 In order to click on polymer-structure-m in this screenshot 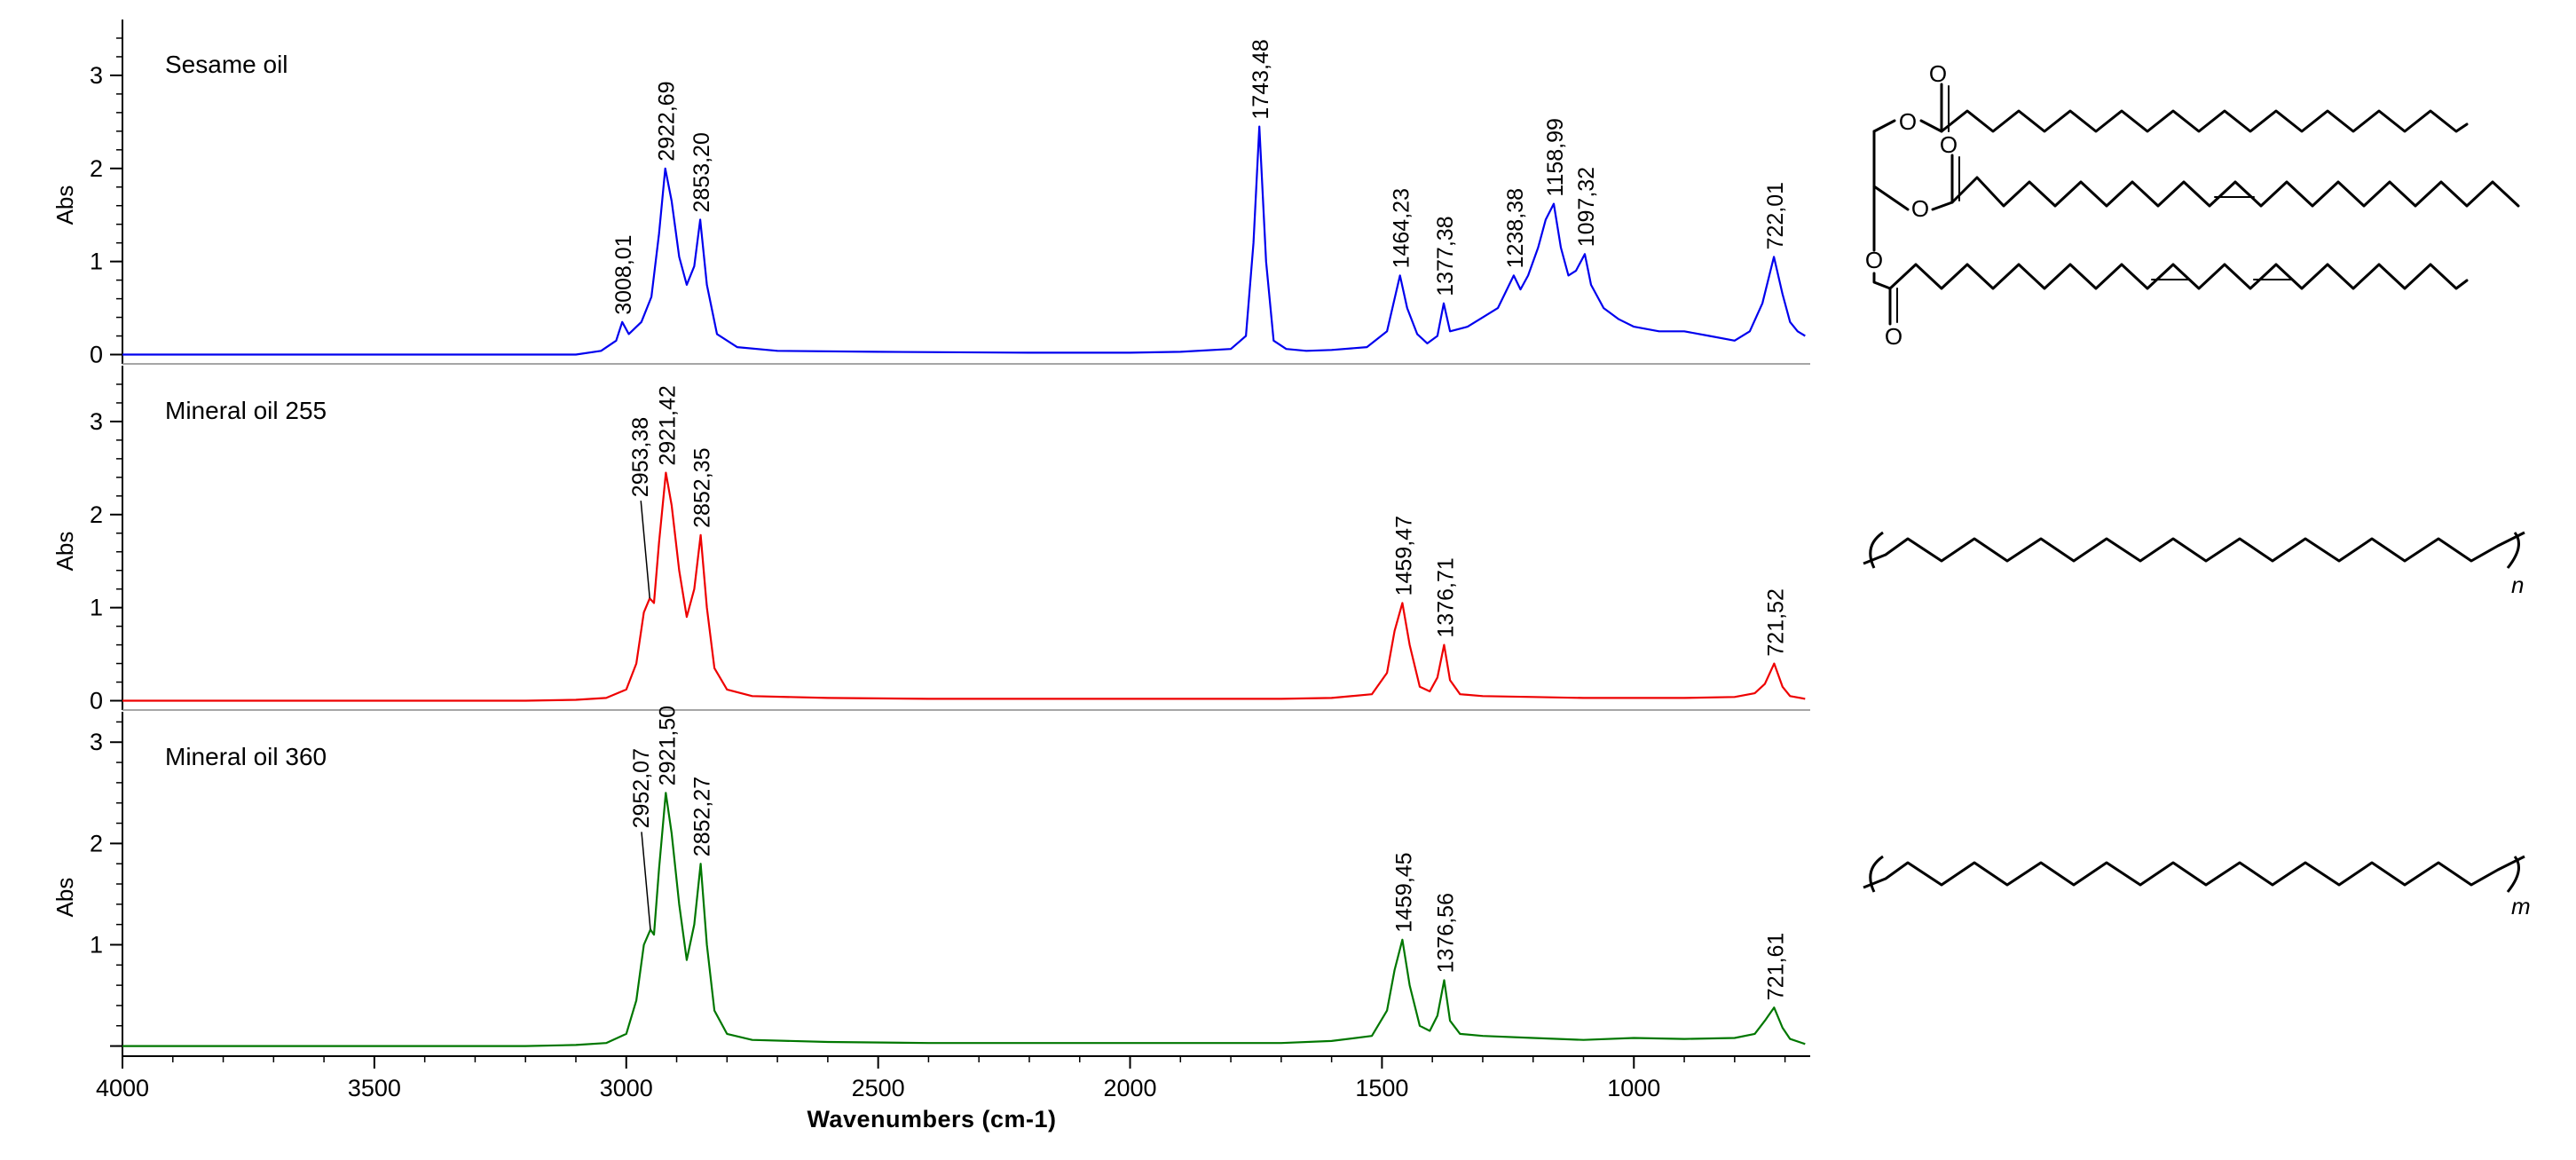, I will do `click(2194, 874)`.